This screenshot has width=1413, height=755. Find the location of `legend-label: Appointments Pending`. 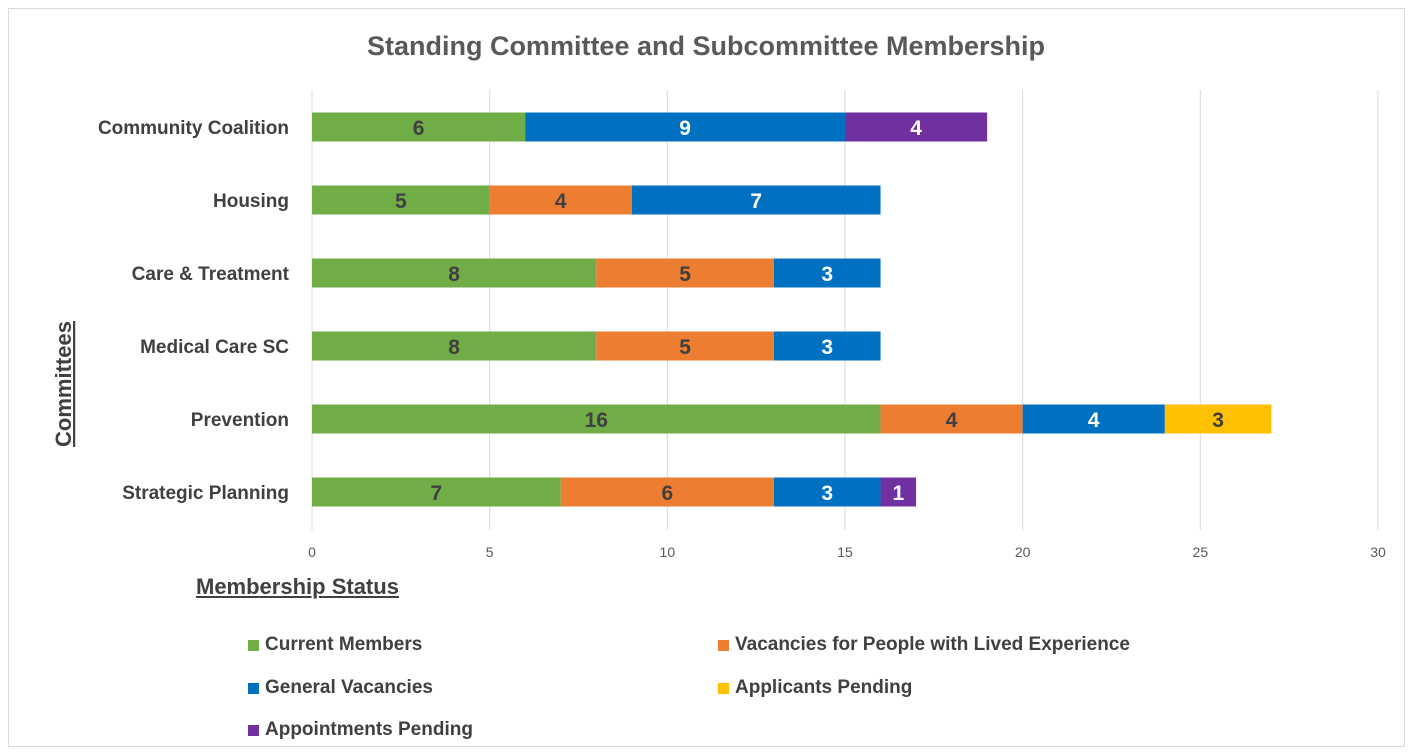

legend-label: Appointments Pending is located at coordinates (369, 729).